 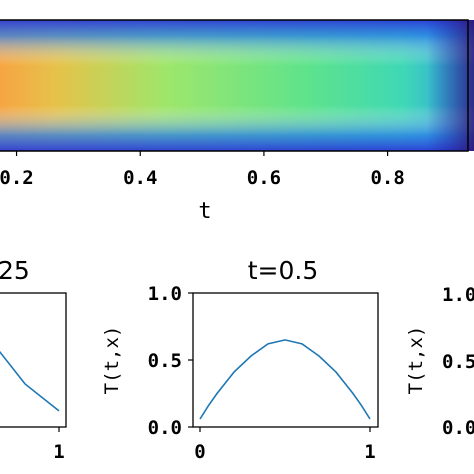 I want to click on subplot-left: 25 1, so click(x=33, y=359).